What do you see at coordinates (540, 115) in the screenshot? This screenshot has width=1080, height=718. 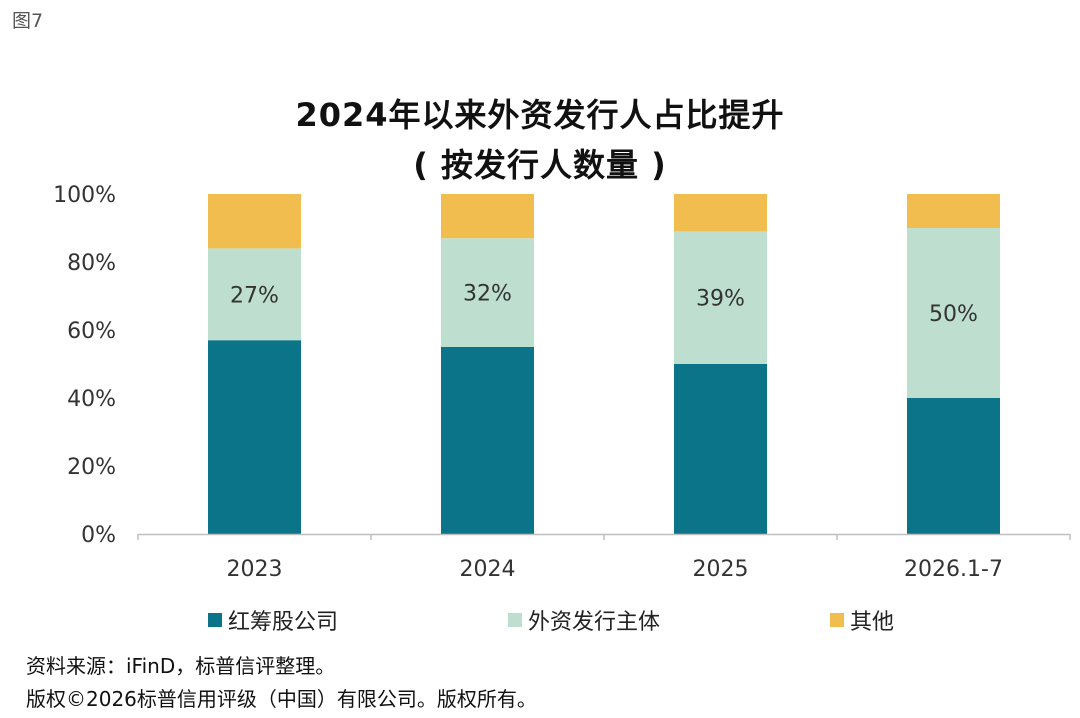 I see `chart-title: 2024年以来外资发行人占比提升` at bounding box center [540, 115].